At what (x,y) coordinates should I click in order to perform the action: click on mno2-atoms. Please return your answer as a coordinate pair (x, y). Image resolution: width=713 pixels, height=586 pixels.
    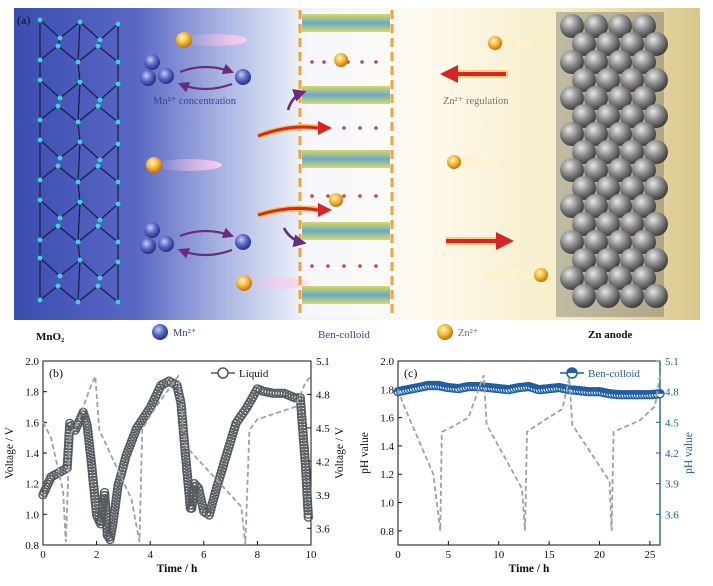
    Looking at the image, I should click on (79, 161).